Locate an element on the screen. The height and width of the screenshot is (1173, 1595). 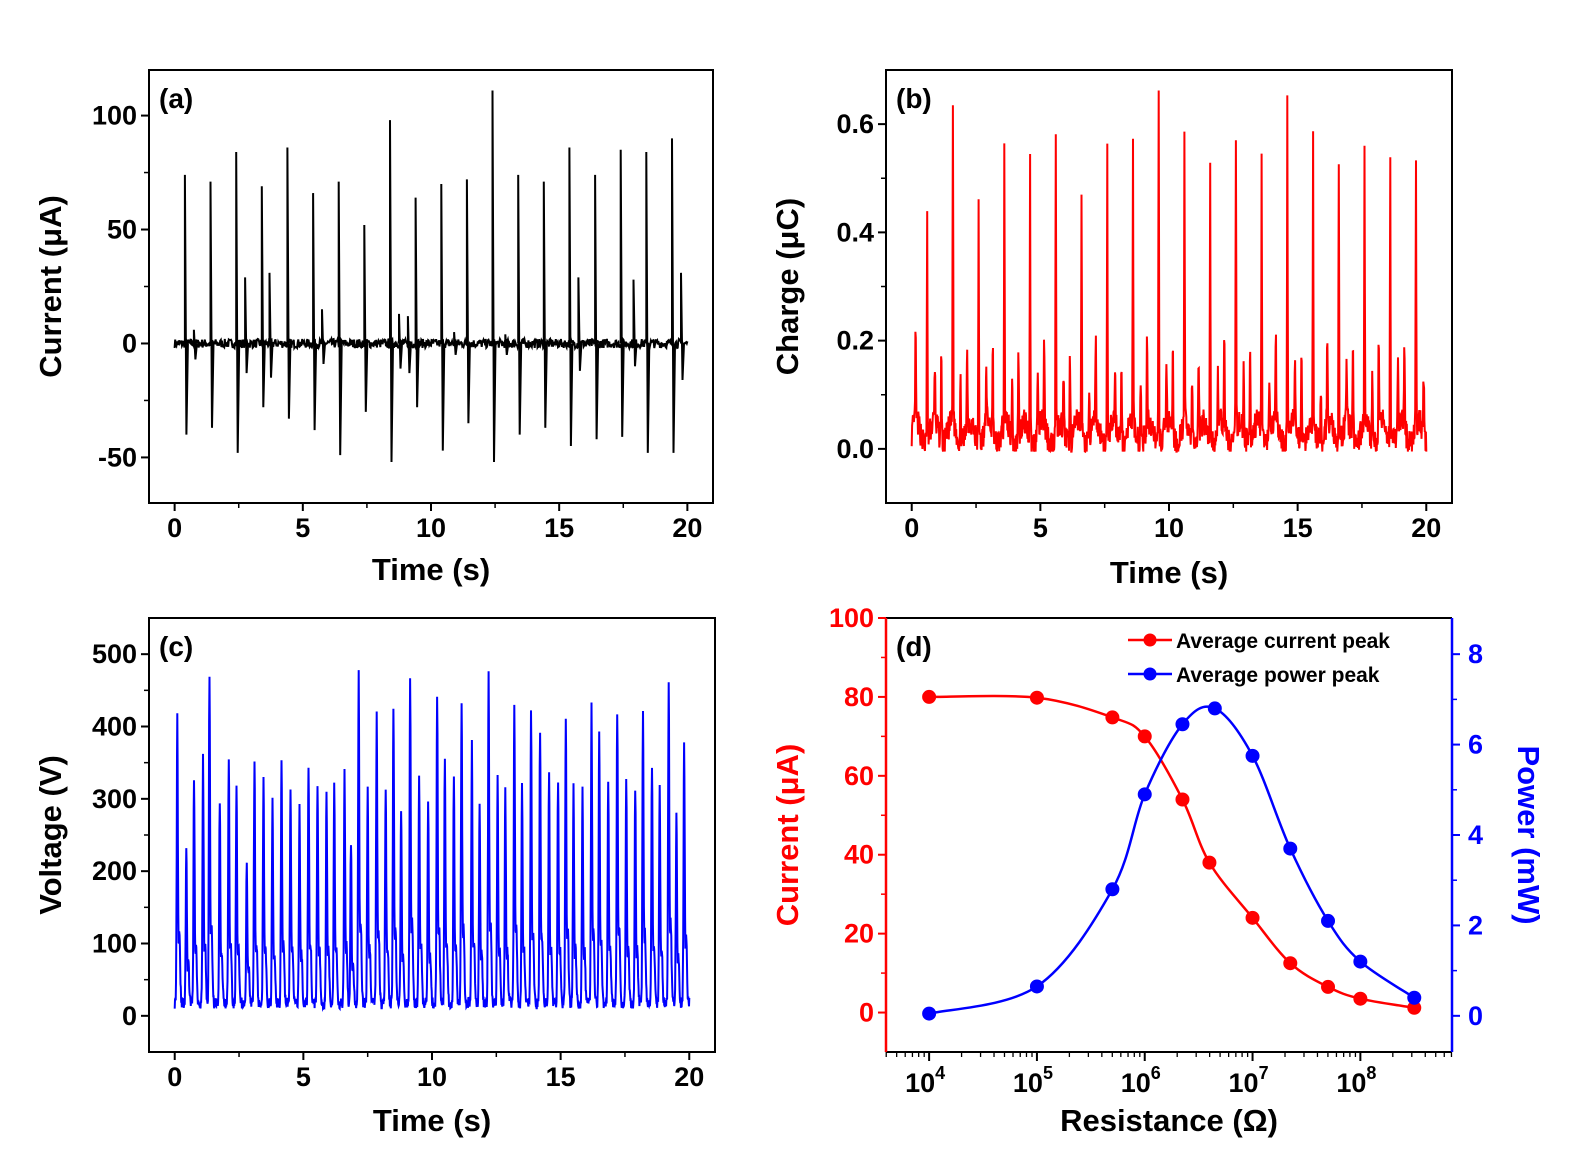
panel-d-y2tick-label: 0 is located at coordinates (1475, 1016).